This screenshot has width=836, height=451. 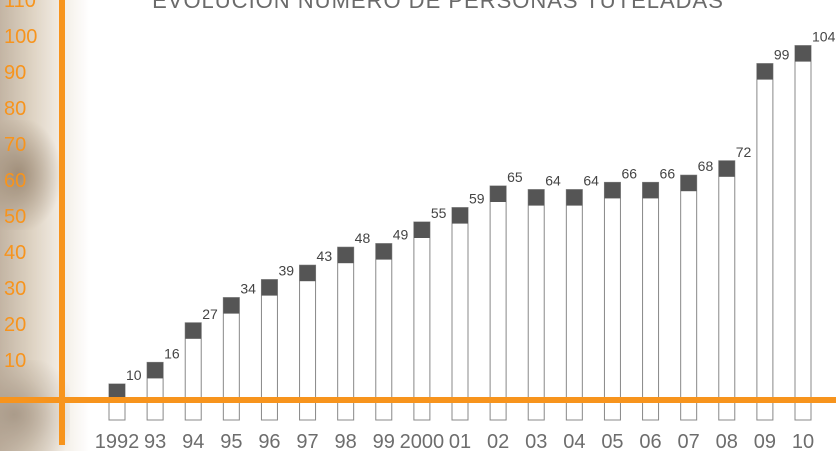 What do you see at coordinates (15, 109) in the screenshot?
I see `y-tick-80: 80` at bounding box center [15, 109].